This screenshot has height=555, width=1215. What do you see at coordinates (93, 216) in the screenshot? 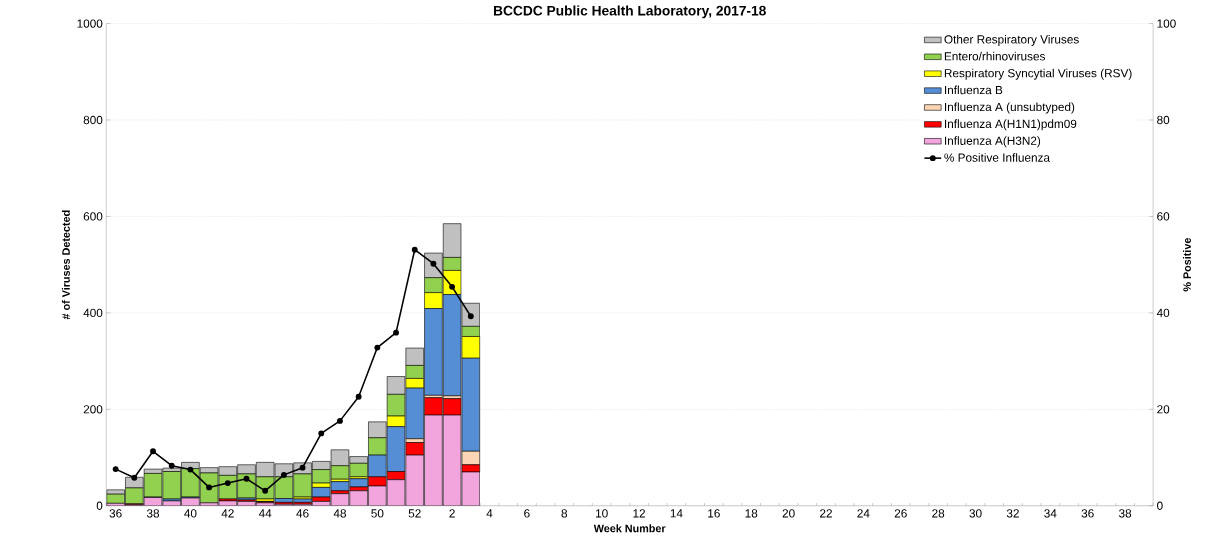
I see `y-tick-label: 600` at bounding box center [93, 216].